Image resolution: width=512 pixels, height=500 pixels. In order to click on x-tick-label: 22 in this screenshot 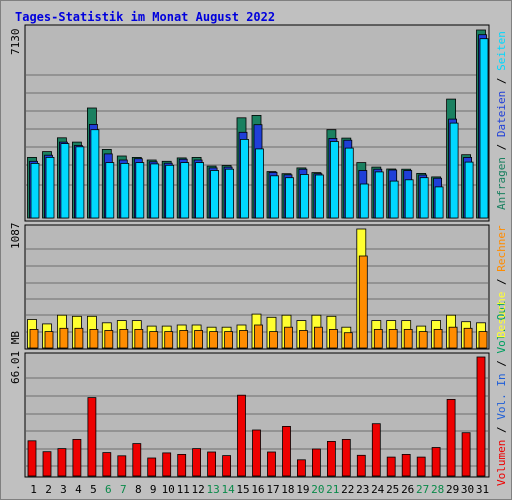, I will do `click(347, 489)`.